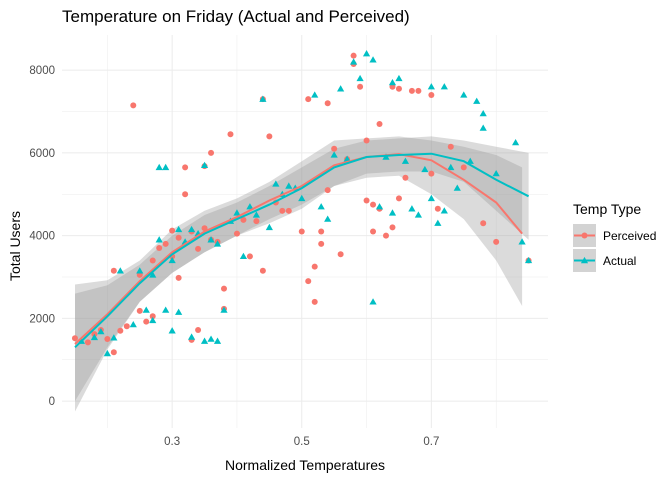 This screenshot has width=672, height=480. Describe the element at coordinates (52, 402) in the screenshot. I see `y-tick-label: 0` at that location.